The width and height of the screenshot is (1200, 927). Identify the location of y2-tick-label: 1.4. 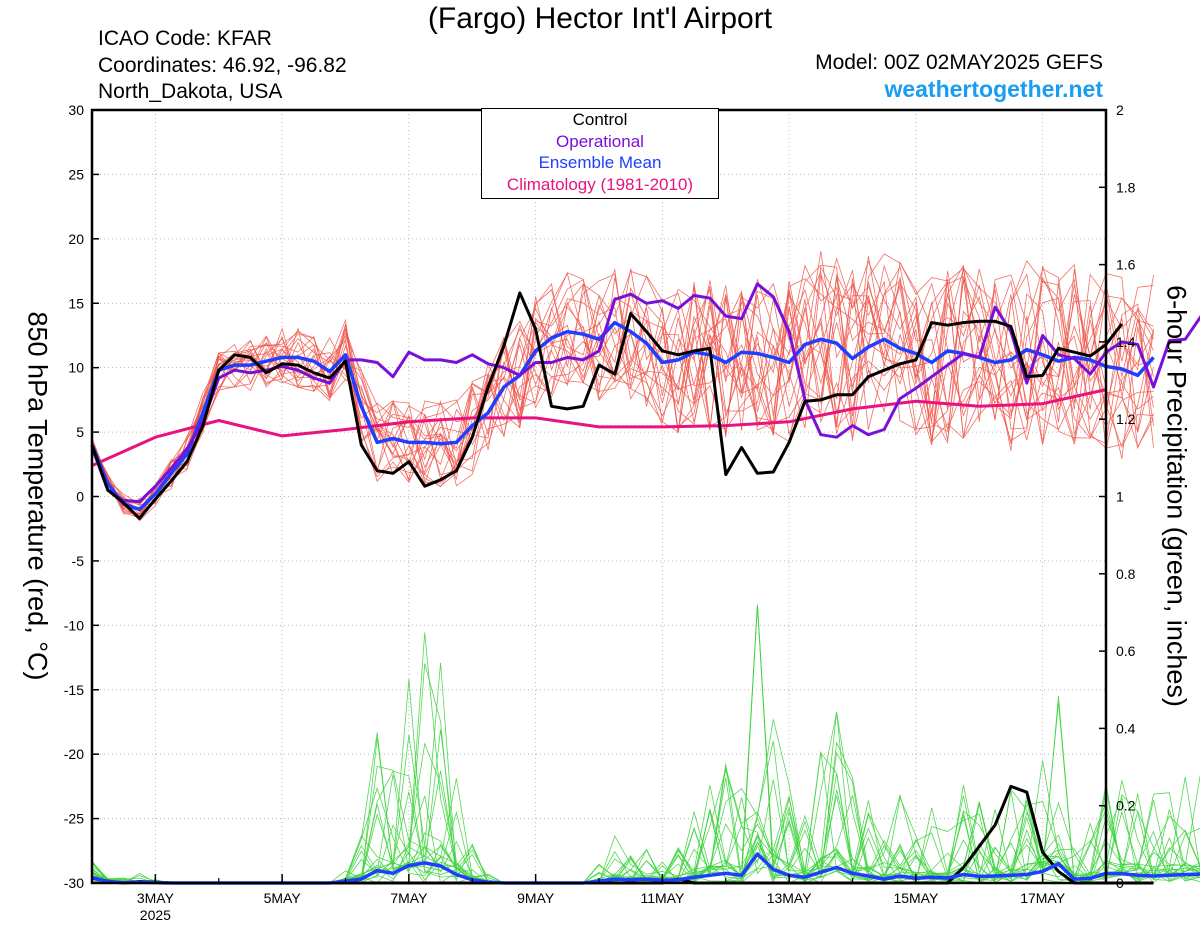
(1126, 342).